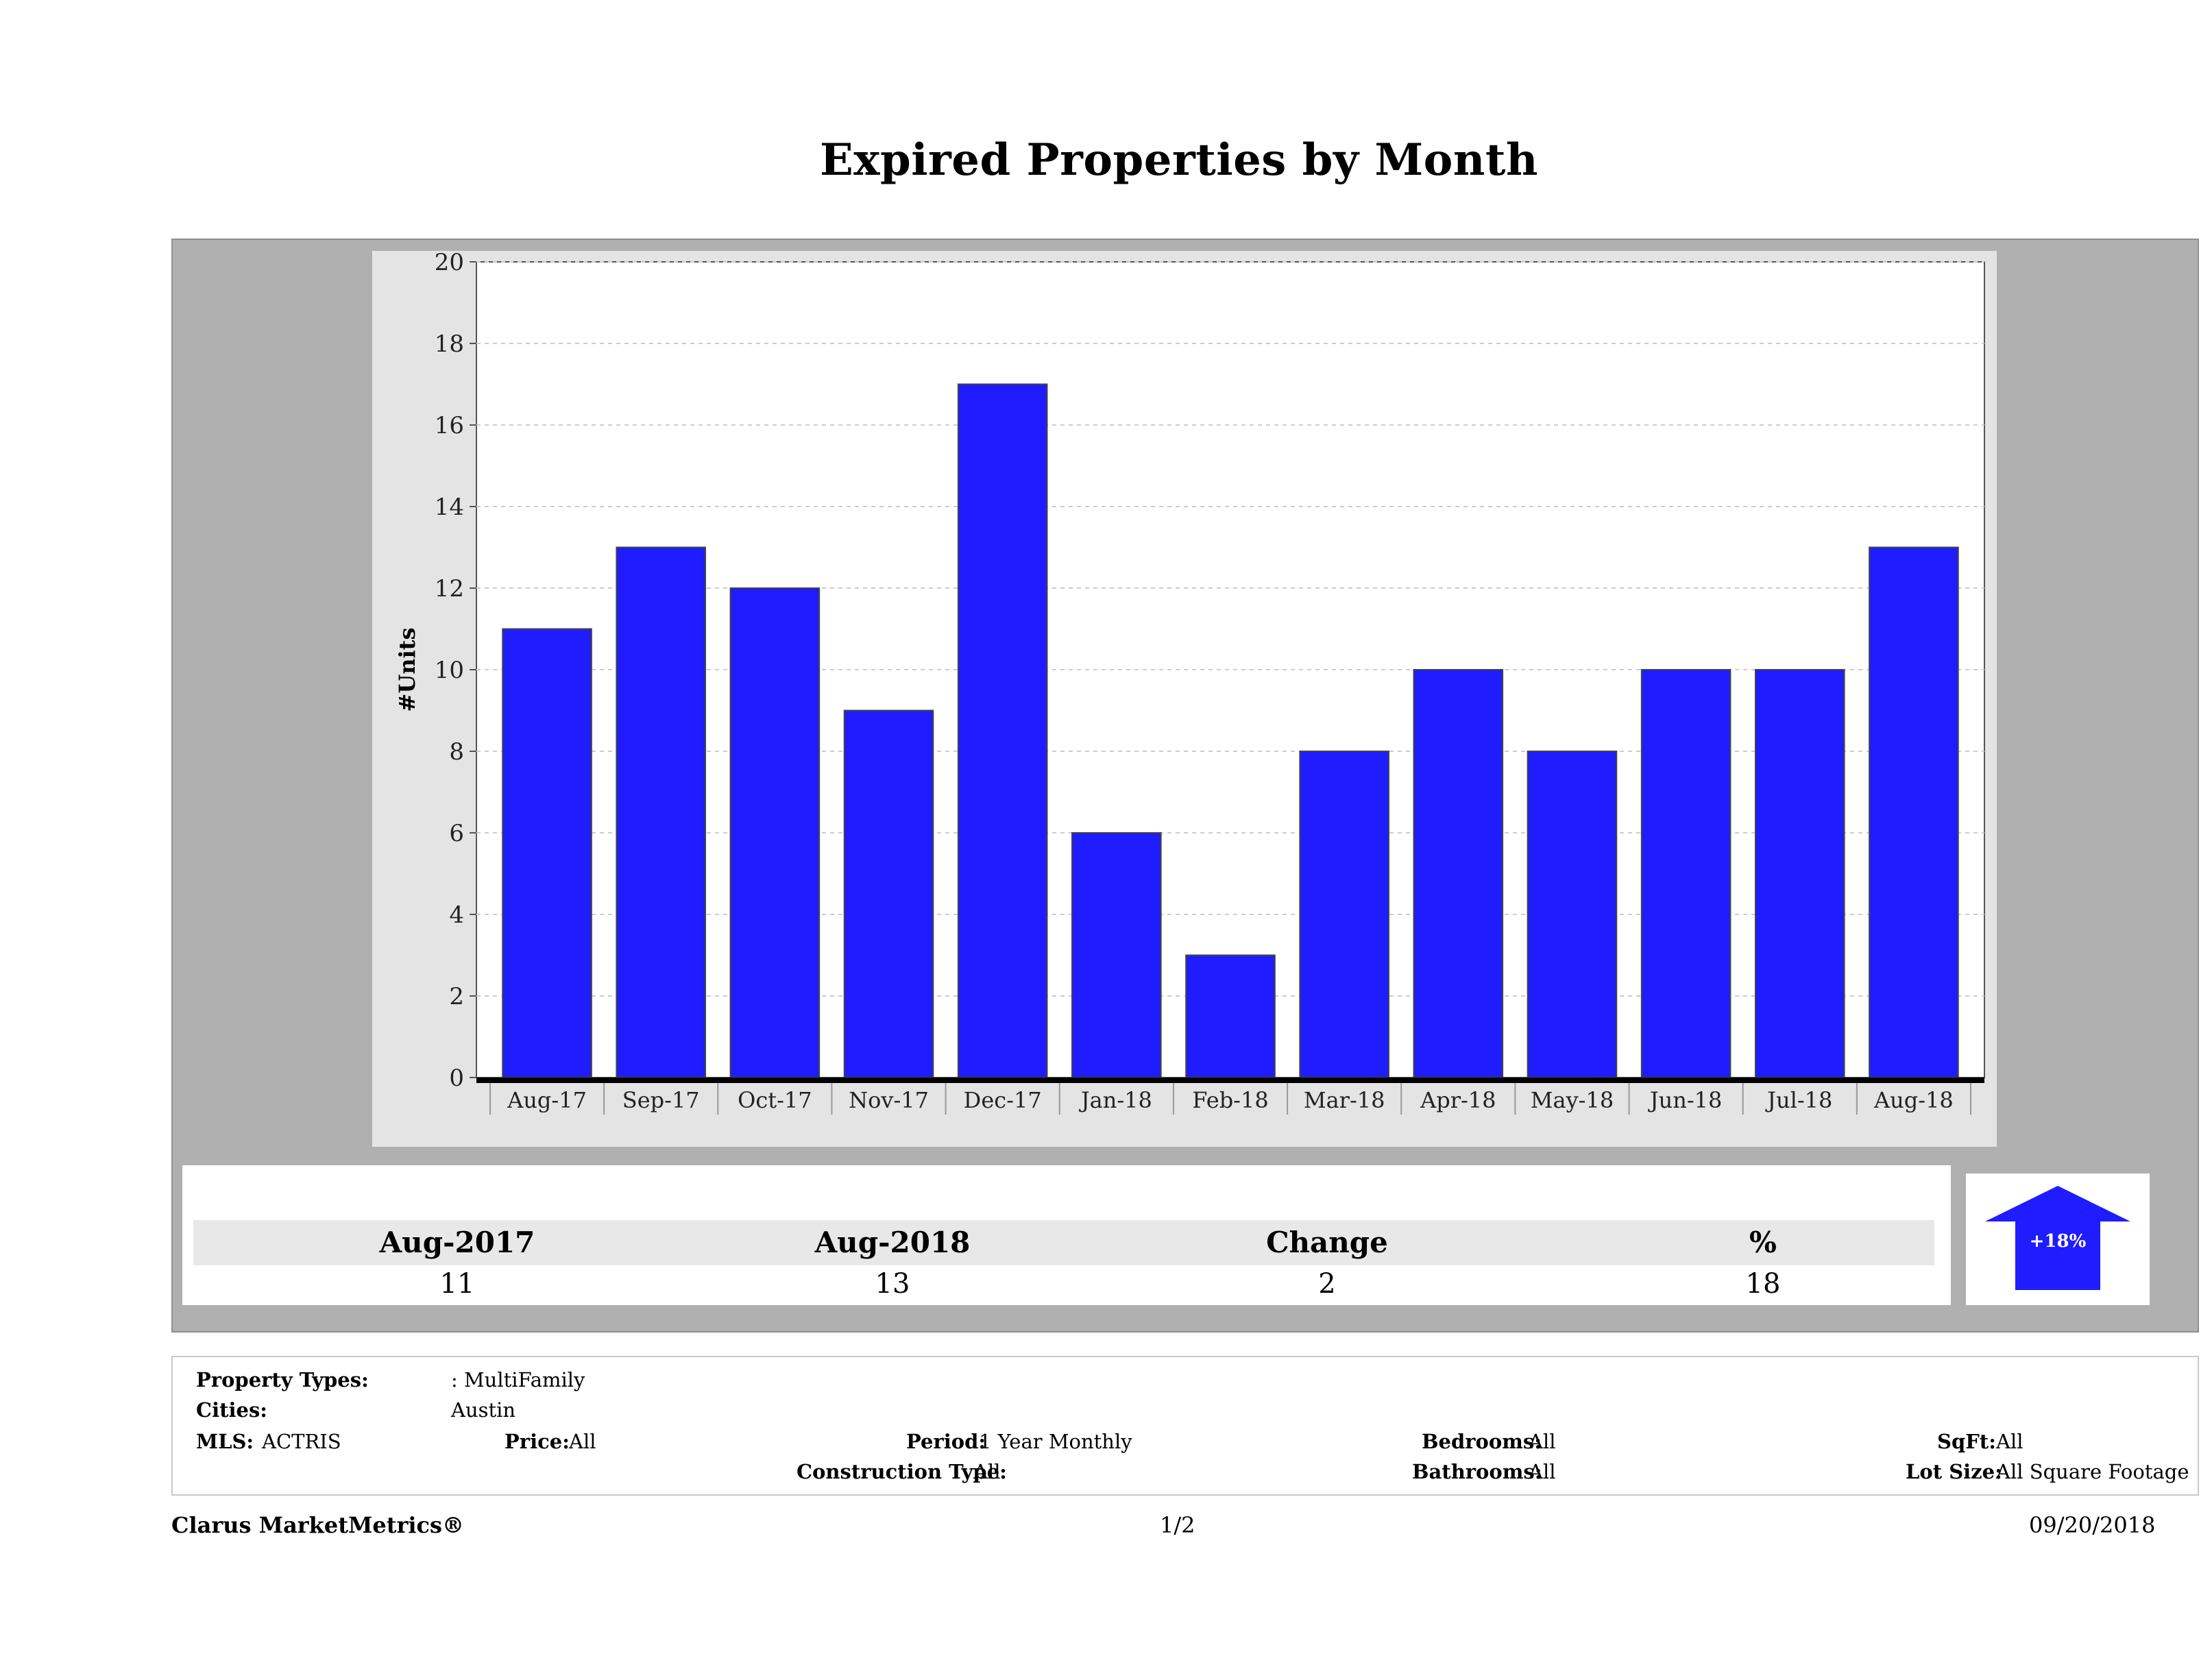  I want to click on x-tick-label: Jul-18, so click(1799, 1100).